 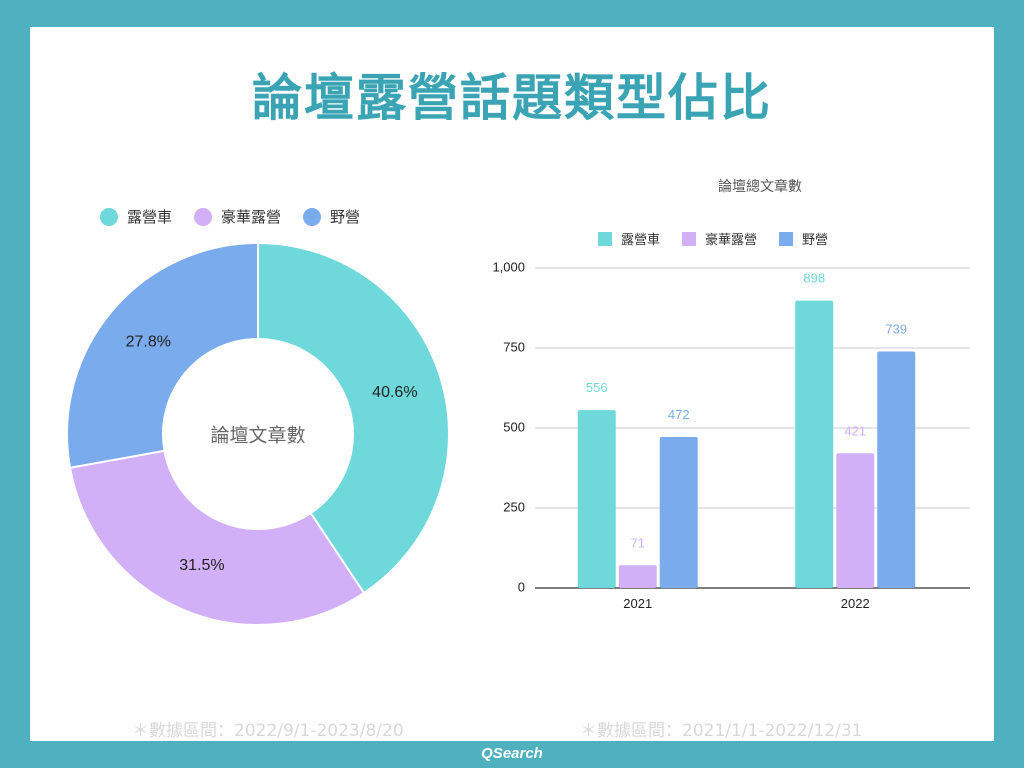 I want to click on bar-value-label: 71, so click(x=638, y=542).